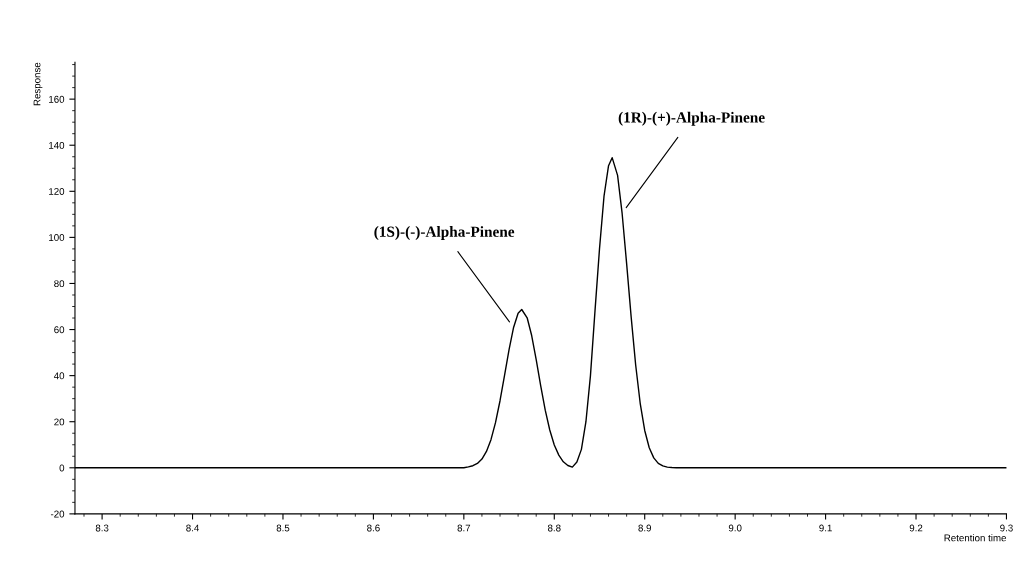 This screenshot has width=1027, height=561. Describe the element at coordinates (57, 191) in the screenshot. I see `y-tick-label: 120` at that location.